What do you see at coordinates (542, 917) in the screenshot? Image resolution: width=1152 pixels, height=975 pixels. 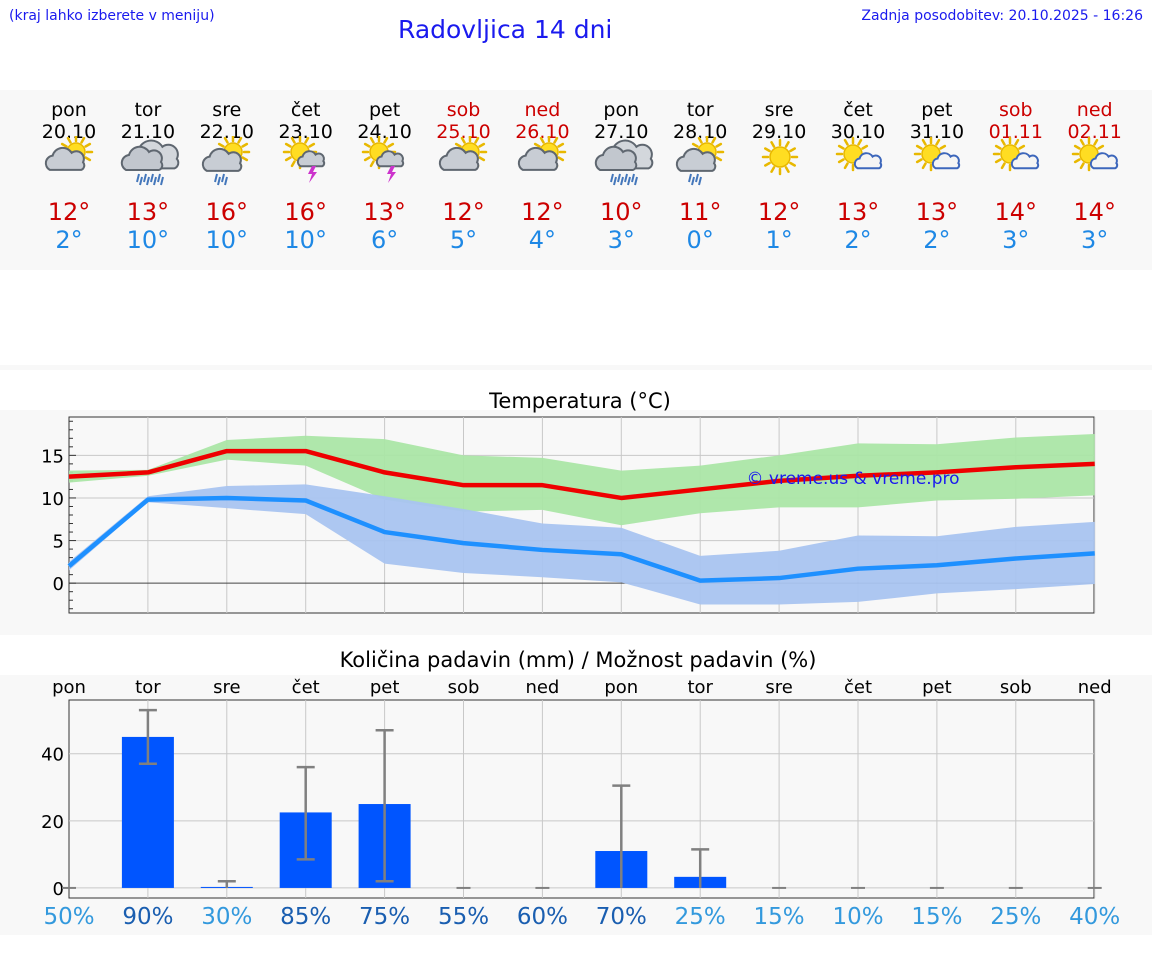 I see `precip-probability: 60%` at bounding box center [542, 917].